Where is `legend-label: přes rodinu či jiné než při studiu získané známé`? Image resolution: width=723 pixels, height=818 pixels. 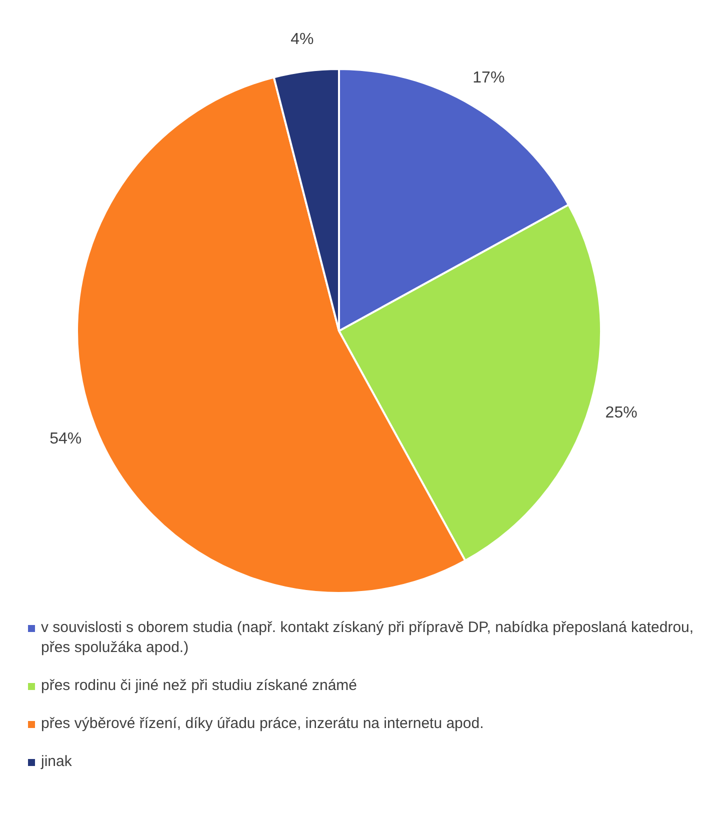
legend-label: přes rodinu či jiné než při studiu získané známé is located at coordinates (199, 686).